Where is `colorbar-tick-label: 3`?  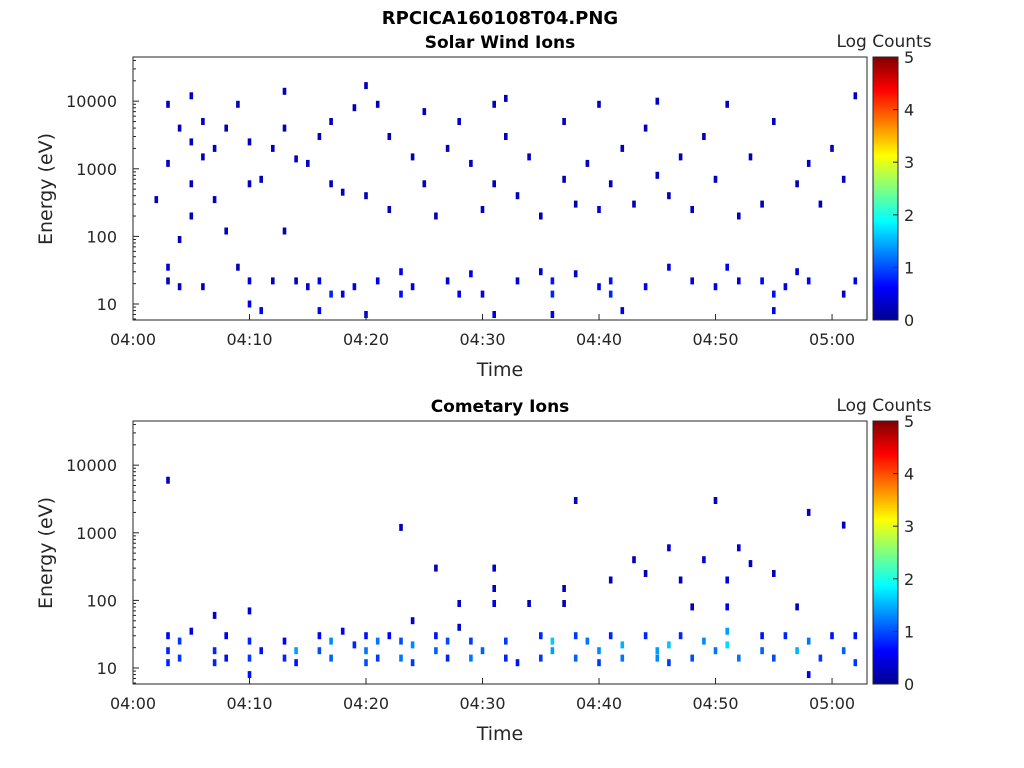 colorbar-tick-label: 3 is located at coordinates (909, 526).